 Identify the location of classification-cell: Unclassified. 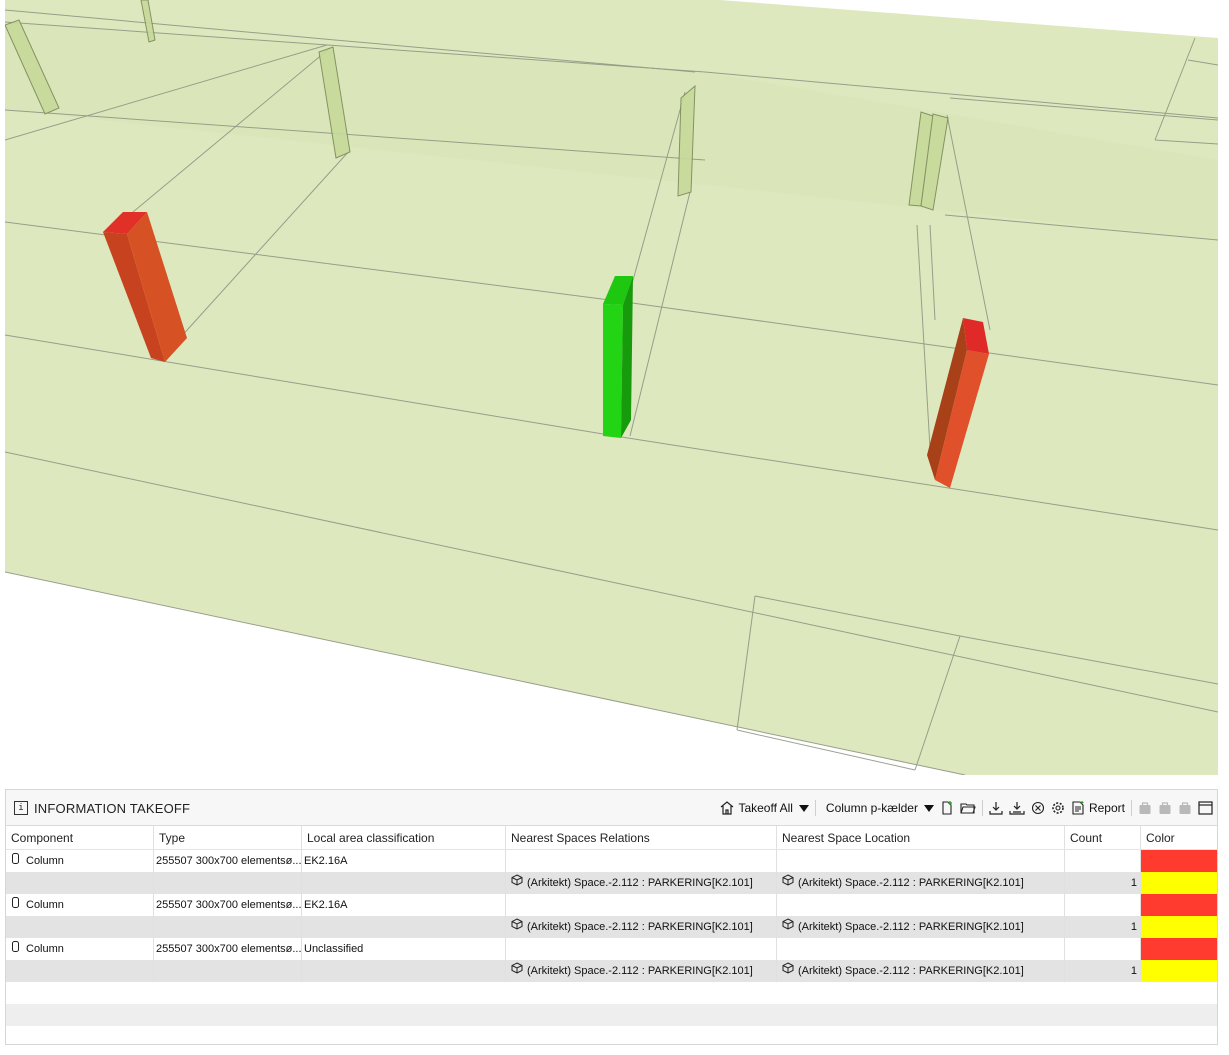
(404, 949).